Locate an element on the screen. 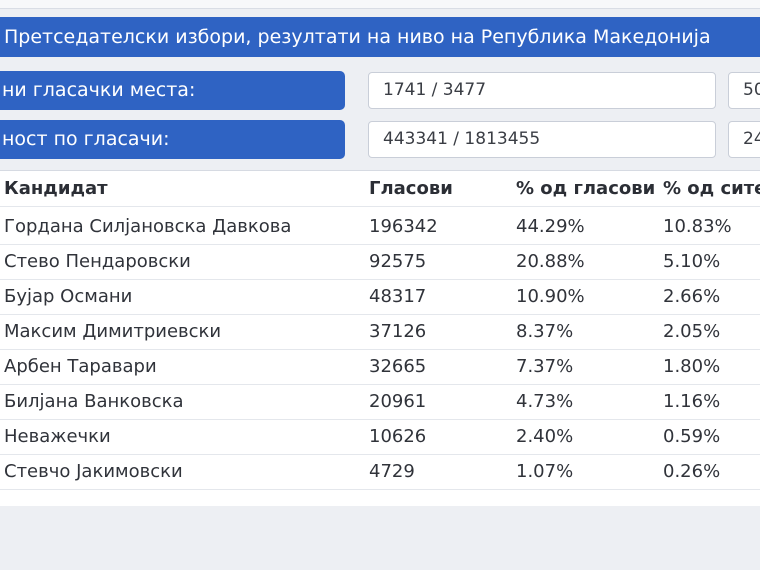 Image resolution: width=760 pixels, height=570 pixels. table-row: Неважечки 10626 2.40% 0.59% is located at coordinates (380, 437).